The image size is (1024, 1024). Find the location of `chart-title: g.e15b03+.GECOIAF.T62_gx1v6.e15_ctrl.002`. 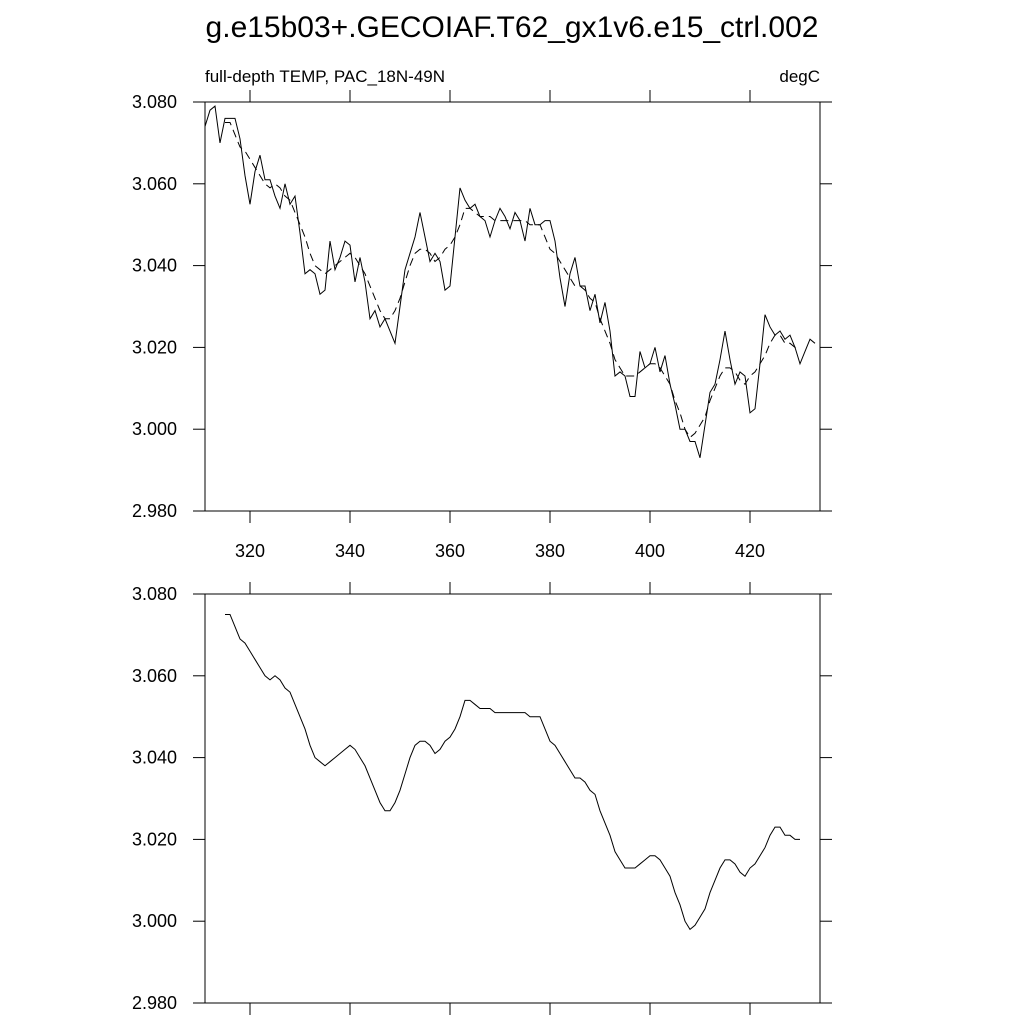

chart-title: g.e15b03+.GECOIAF.T62_gx1v6.e15_ctrl.002 is located at coordinates (512, 27).